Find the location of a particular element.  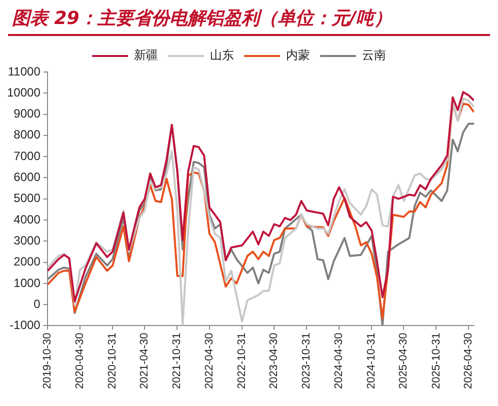

x-tick-label: 2025-04-30 is located at coordinates (404, 361).